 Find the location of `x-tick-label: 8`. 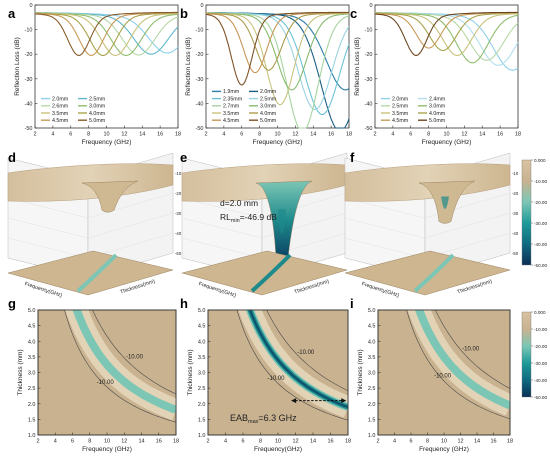

x-tick-label: 8 is located at coordinates (88, 135).